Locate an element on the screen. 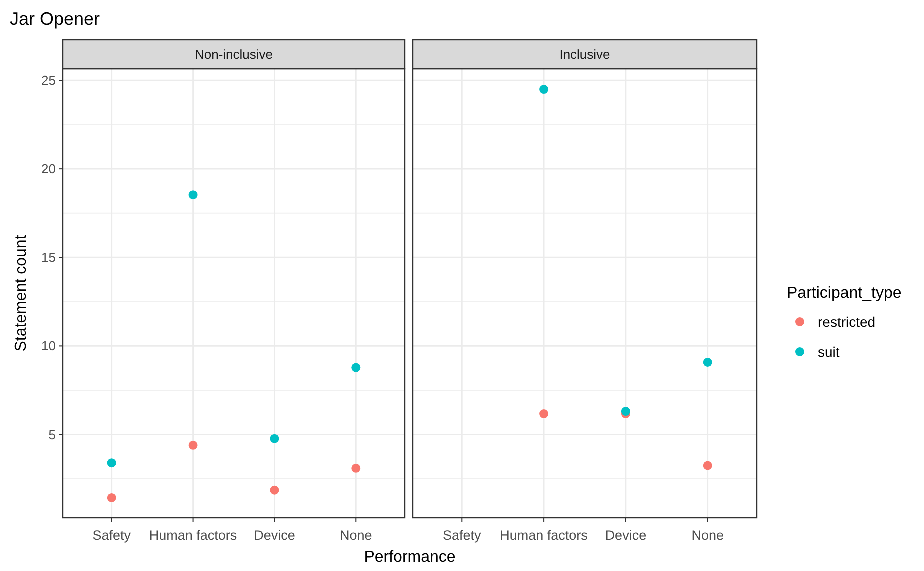 The height and width of the screenshot is (571, 924). legend-title: Participant_type is located at coordinates (844, 293).